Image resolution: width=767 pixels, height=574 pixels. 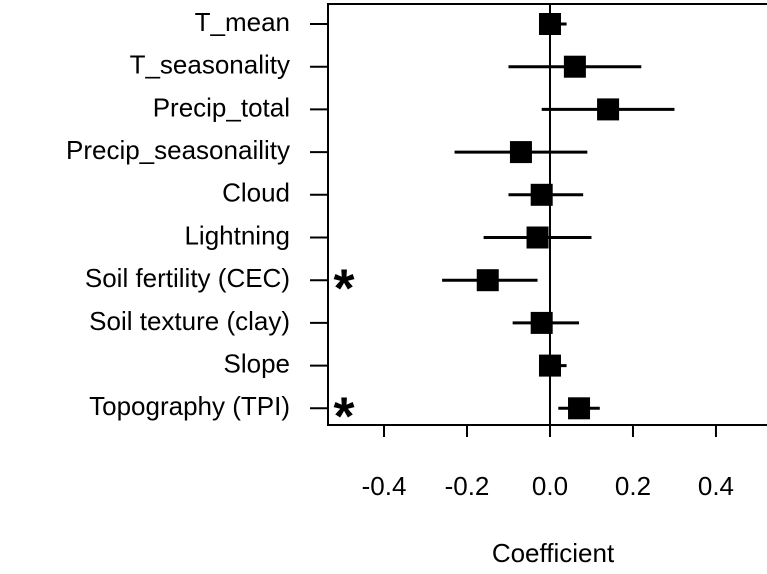 I want to click on y-tick-label: Soil fertility (CEC), so click(x=187, y=278).